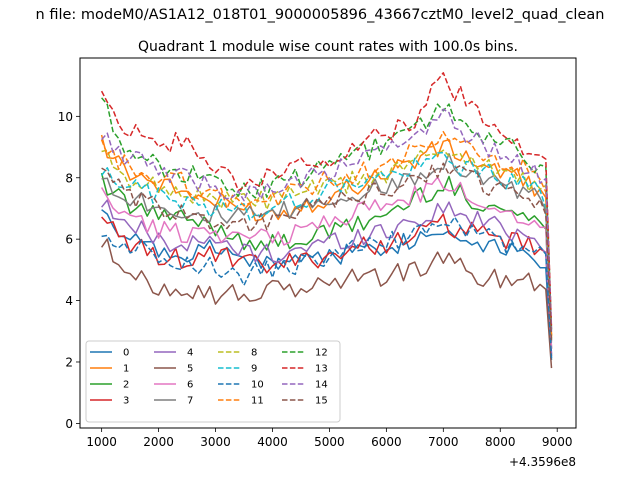 The height and width of the screenshot is (480, 640). Describe the element at coordinates (69, 362) in the screenshot. I see `y-tick-label: 2` at that location.